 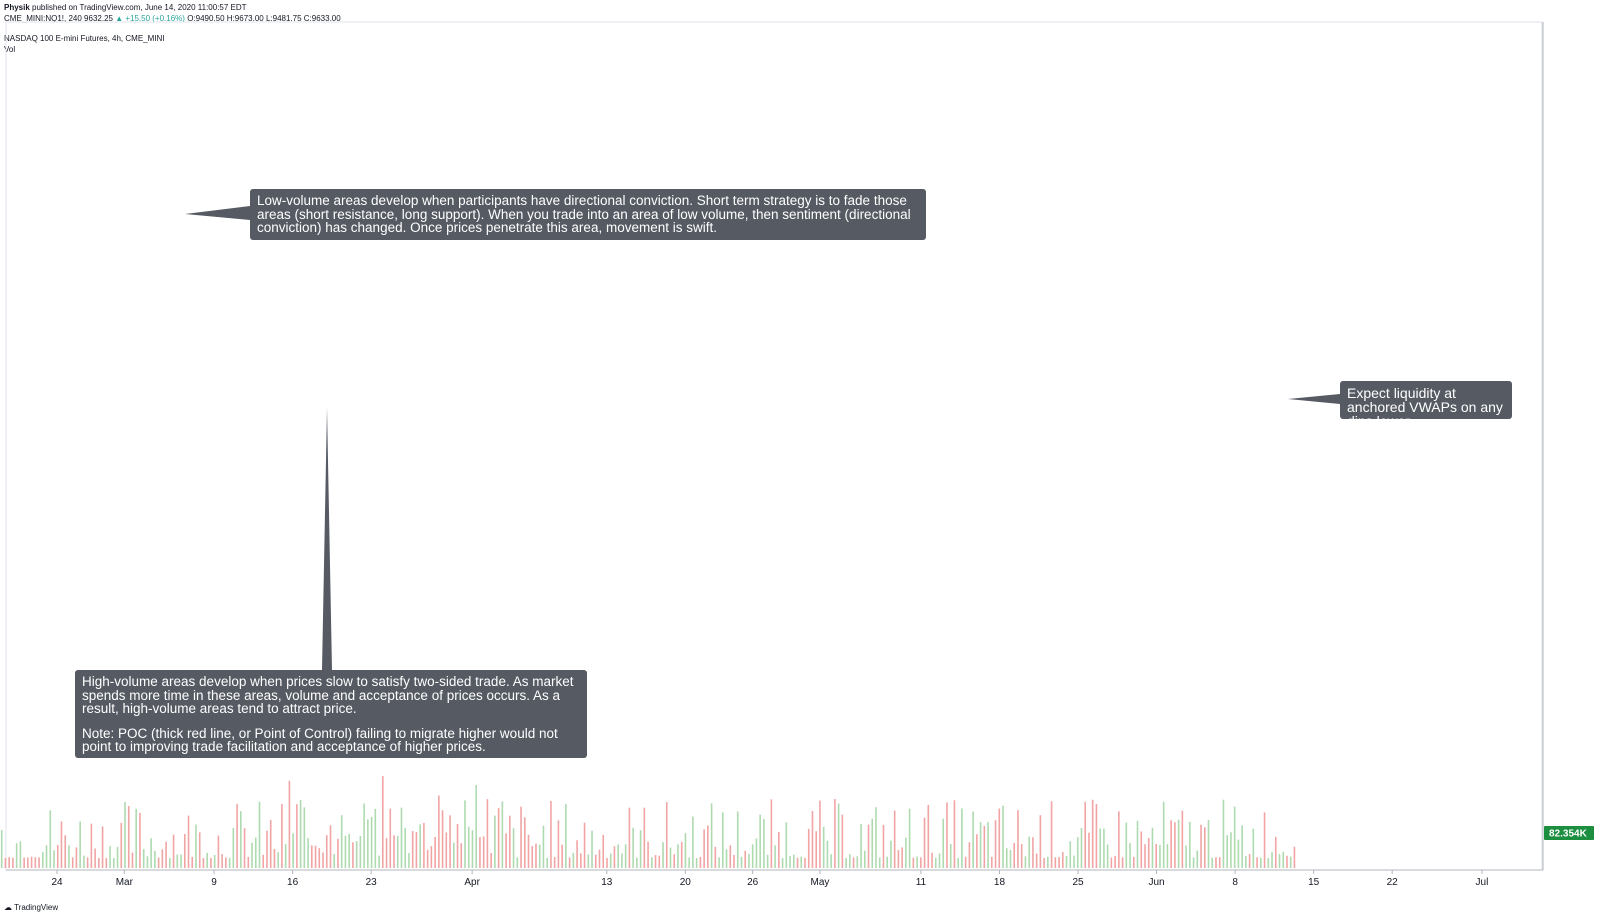 What do you see at coordinates (31, 907) in the screenshot?
I see `tradingview-brand: ☁ TradingView` at bounding box center [31, 907].